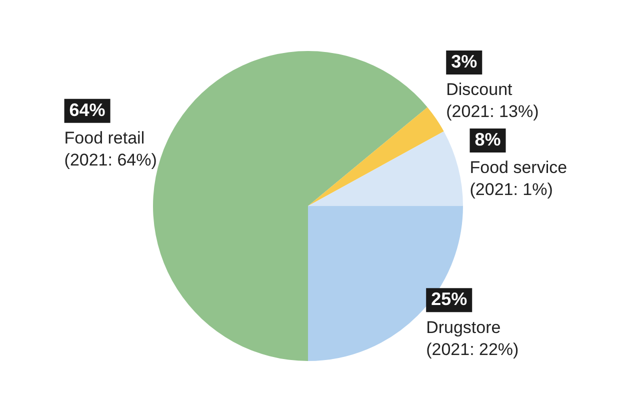 This screenshot has height=412, width=632. Describe the element at coordinates (472, 349) in the screenshot. I see `text: (2021: 22%)` at that location.